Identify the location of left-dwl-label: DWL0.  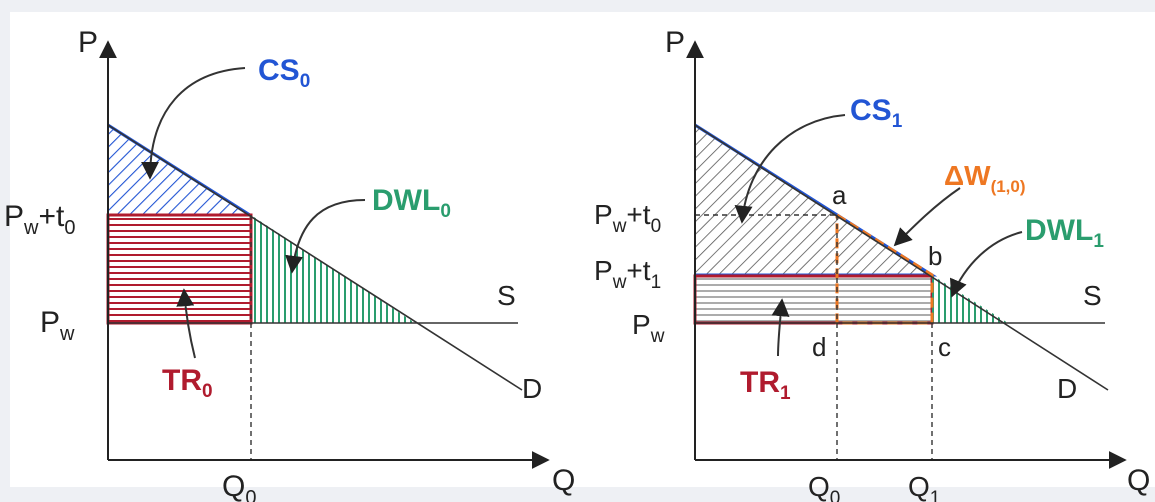
(411, 203).